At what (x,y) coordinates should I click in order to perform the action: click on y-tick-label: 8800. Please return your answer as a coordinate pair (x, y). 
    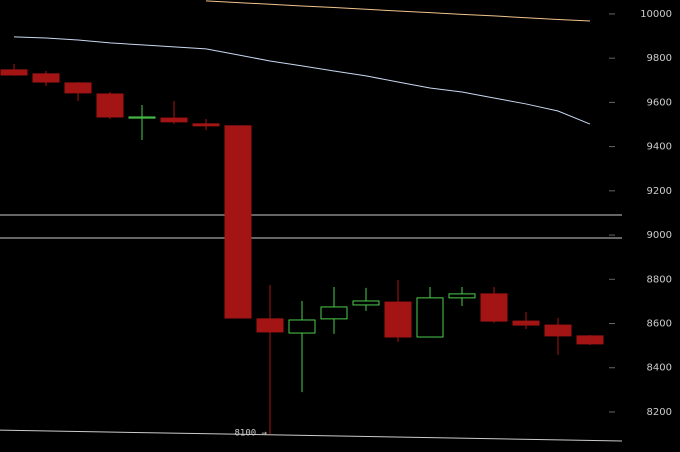
    Looking at the image, I should click on (659, 279).